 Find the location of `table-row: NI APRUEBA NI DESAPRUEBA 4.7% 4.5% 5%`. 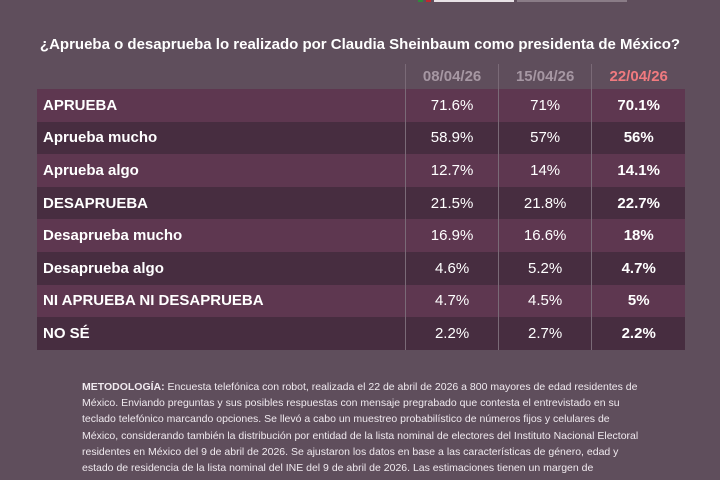

table-row: NI APRUEBA NI DESAPRUEBA 4.7% 4.5% 5% is located at coordinates (361, 301).